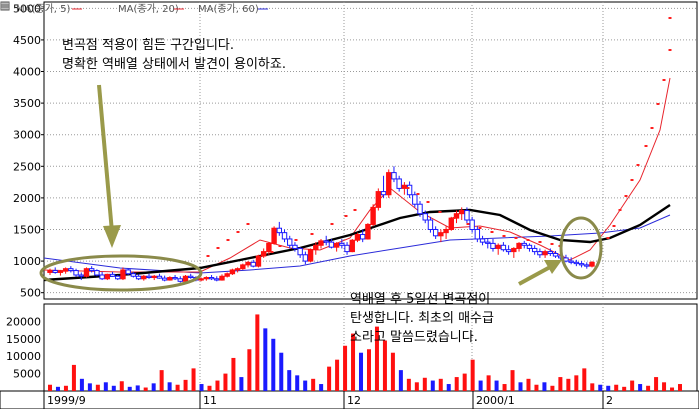 The image size is (699, 409). Describe the element at coordinates (420, 299) in the screenshot. I see `annotation-text-right: 역배열 후 5일선 변곡점이` at that location.